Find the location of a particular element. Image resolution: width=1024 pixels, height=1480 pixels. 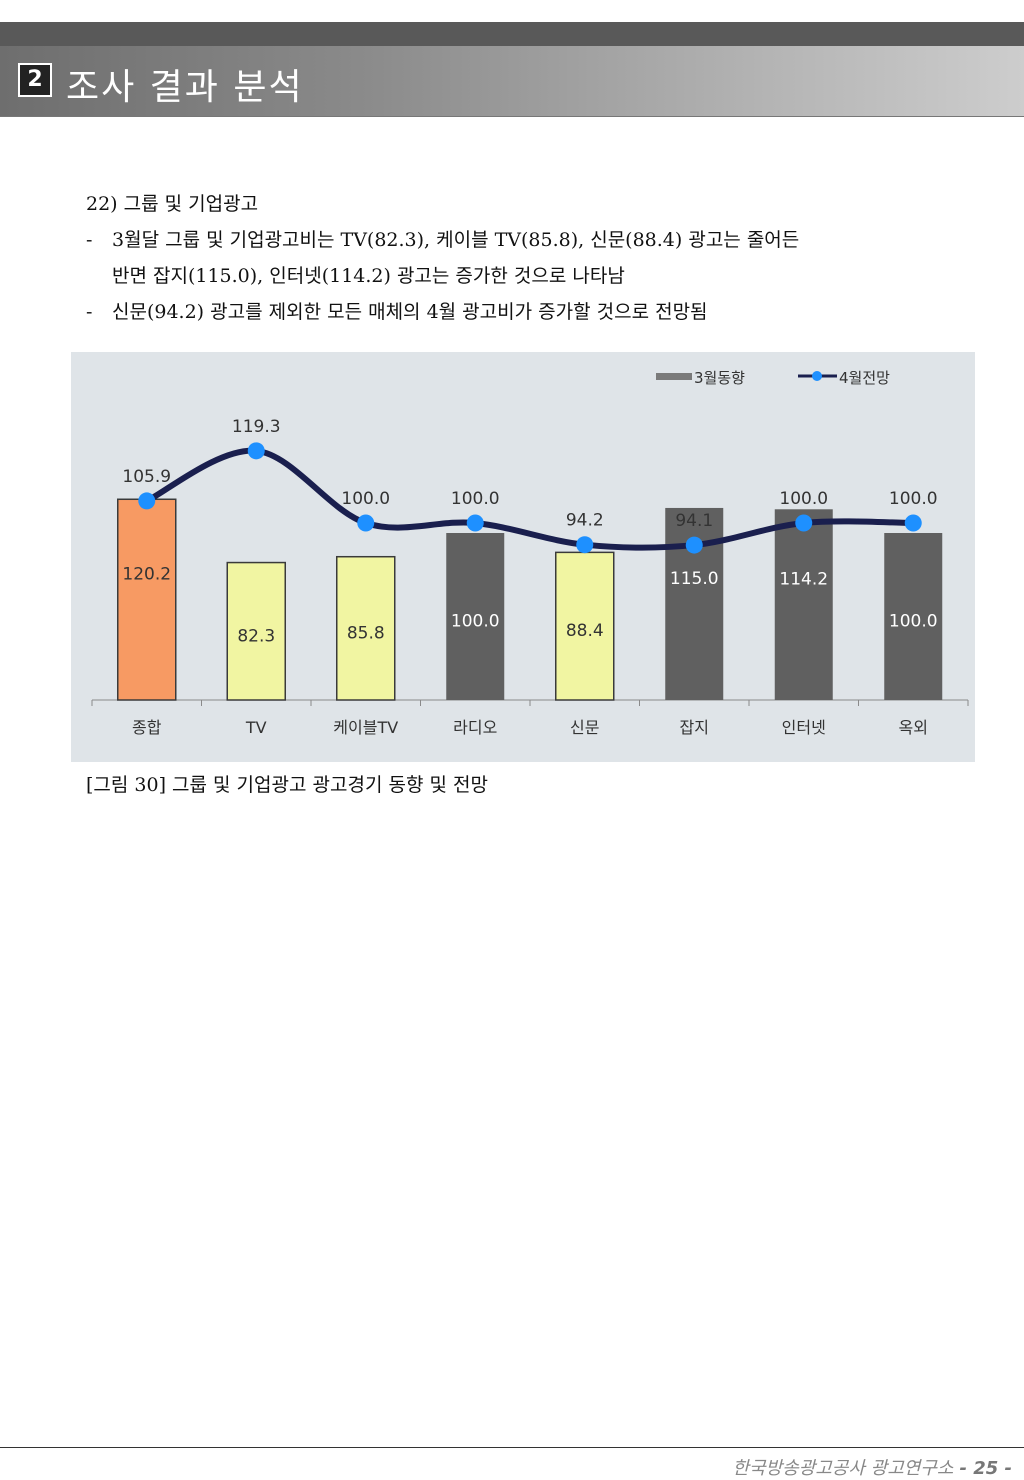

x-tick-label: 종합 is located at coordinates (147, 727).